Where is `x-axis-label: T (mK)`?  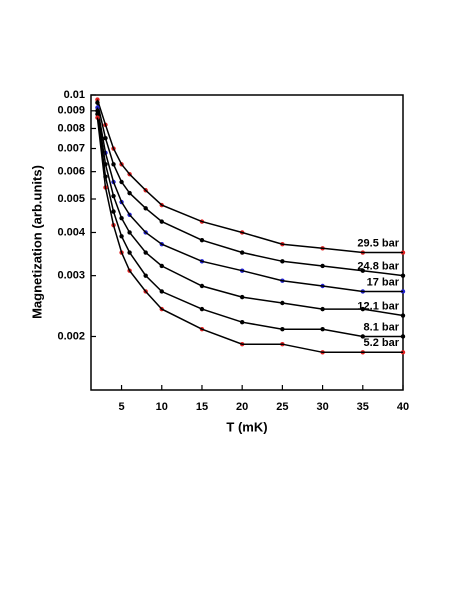 x-axis-label: T (mK) is located at coordinates (246, 426).